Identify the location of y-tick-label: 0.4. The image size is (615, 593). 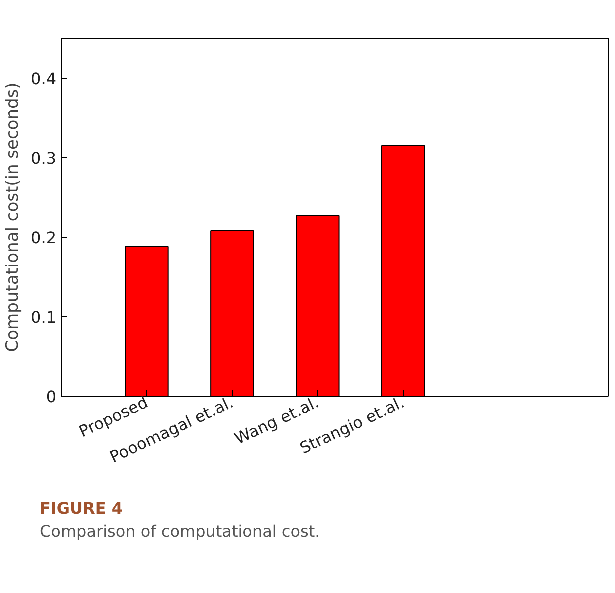
(44, 78).